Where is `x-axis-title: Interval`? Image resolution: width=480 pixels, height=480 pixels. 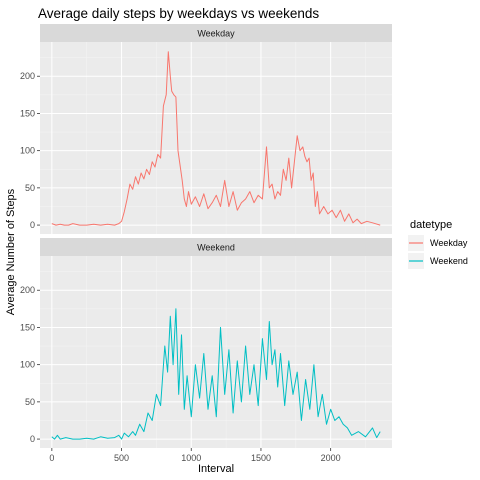 x-axis-title: Interval is located at coordinates (216, 469).